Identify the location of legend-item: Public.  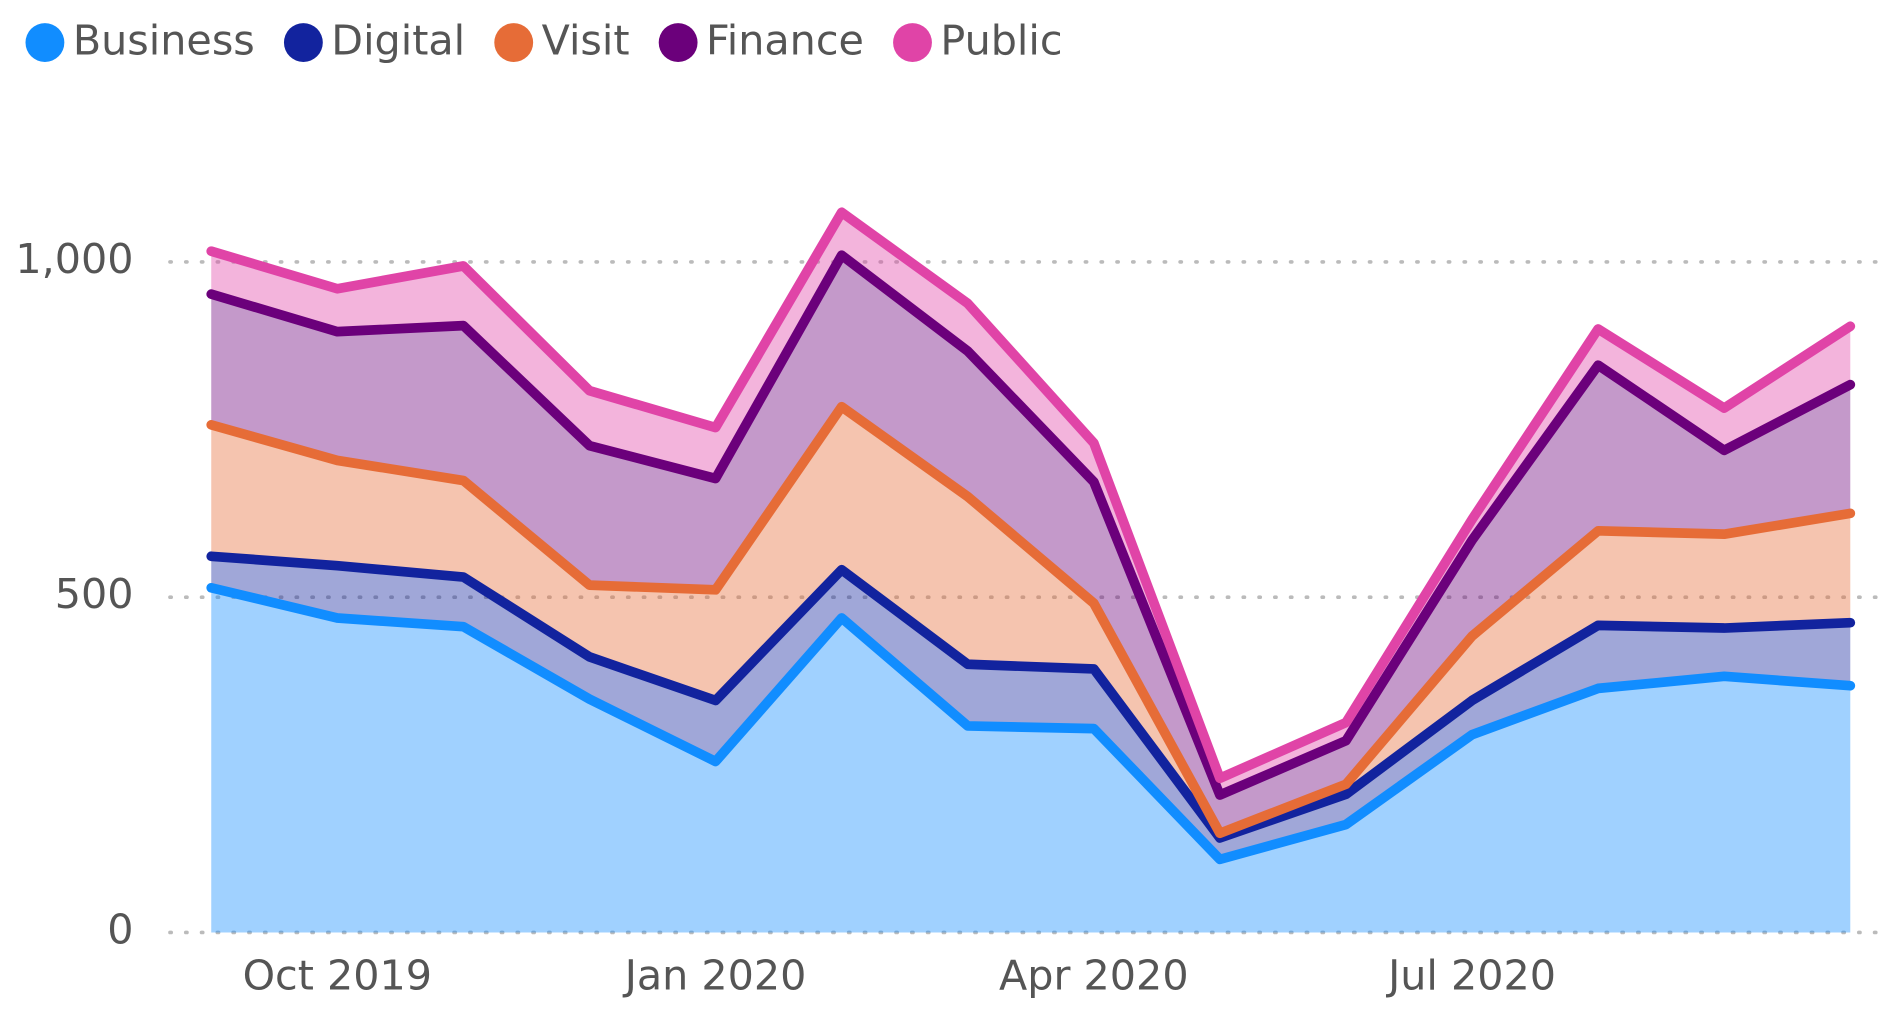
(978, 41).